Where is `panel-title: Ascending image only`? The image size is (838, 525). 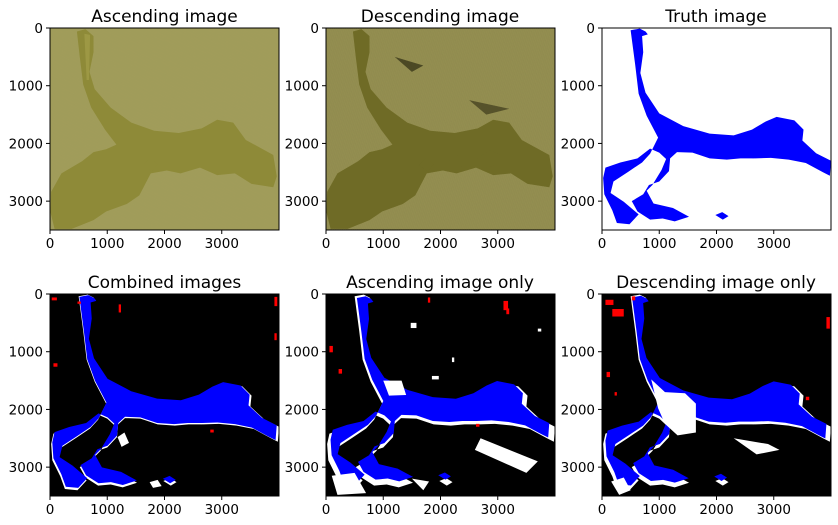
panel-title: Ascending image only is located at coordinates (440, 283).